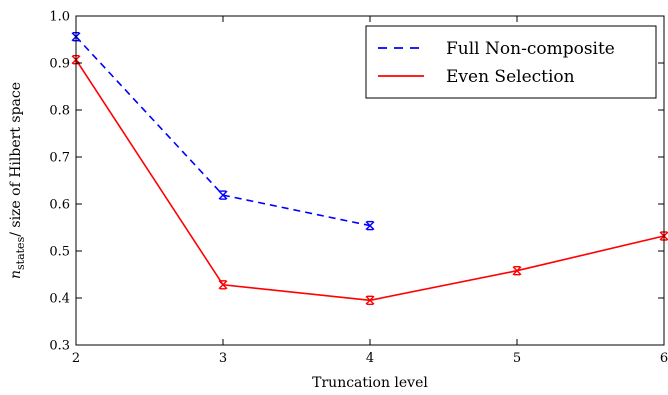  What do you see at coordinates (510, 77) in the screenshot?
I see `legend-label: Even Selection` at bounding box center [510, 77].